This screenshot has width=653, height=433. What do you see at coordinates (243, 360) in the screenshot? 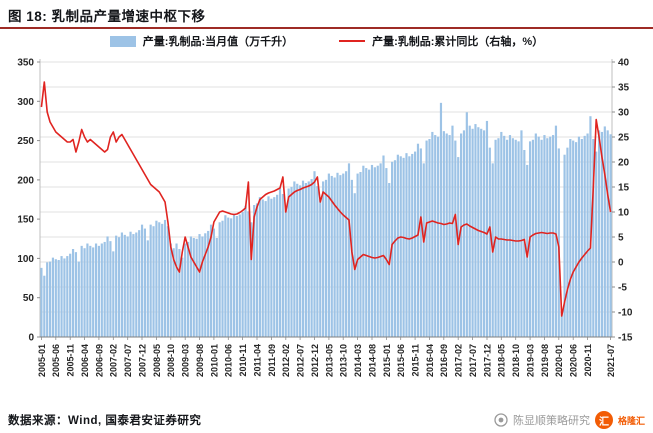
I see `svg-text: 2010-11` at bounding box center [243, 360].